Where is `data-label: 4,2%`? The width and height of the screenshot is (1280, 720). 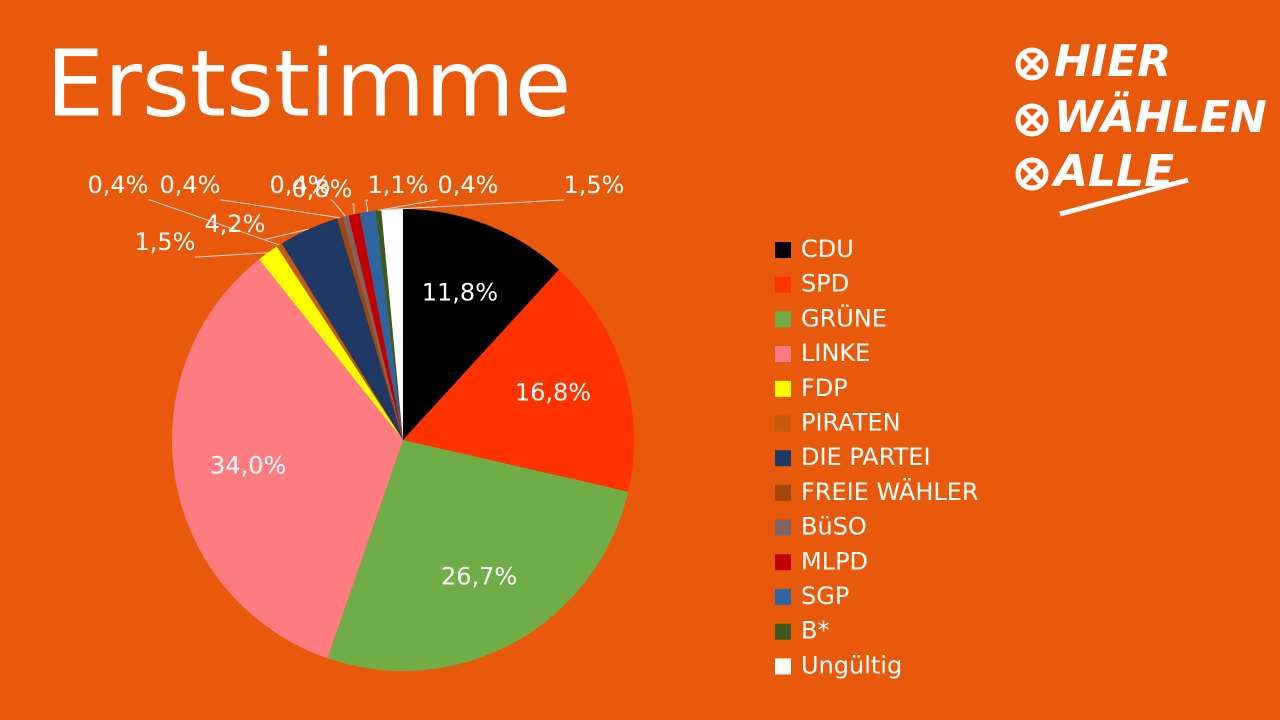
data-label: 4,2% is located at coordinates (235, 224).